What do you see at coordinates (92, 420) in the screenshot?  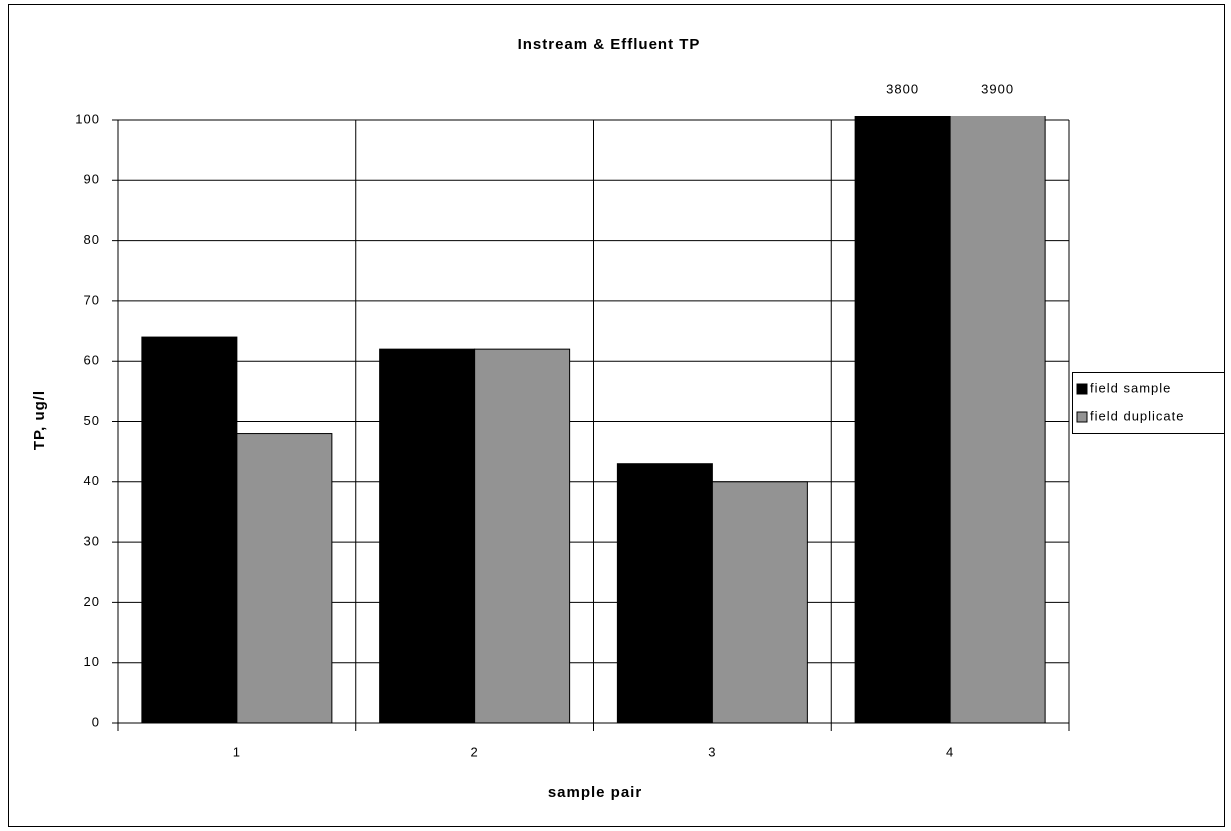 I see `y-tick-label: 50` at bounding box center [92, 420].